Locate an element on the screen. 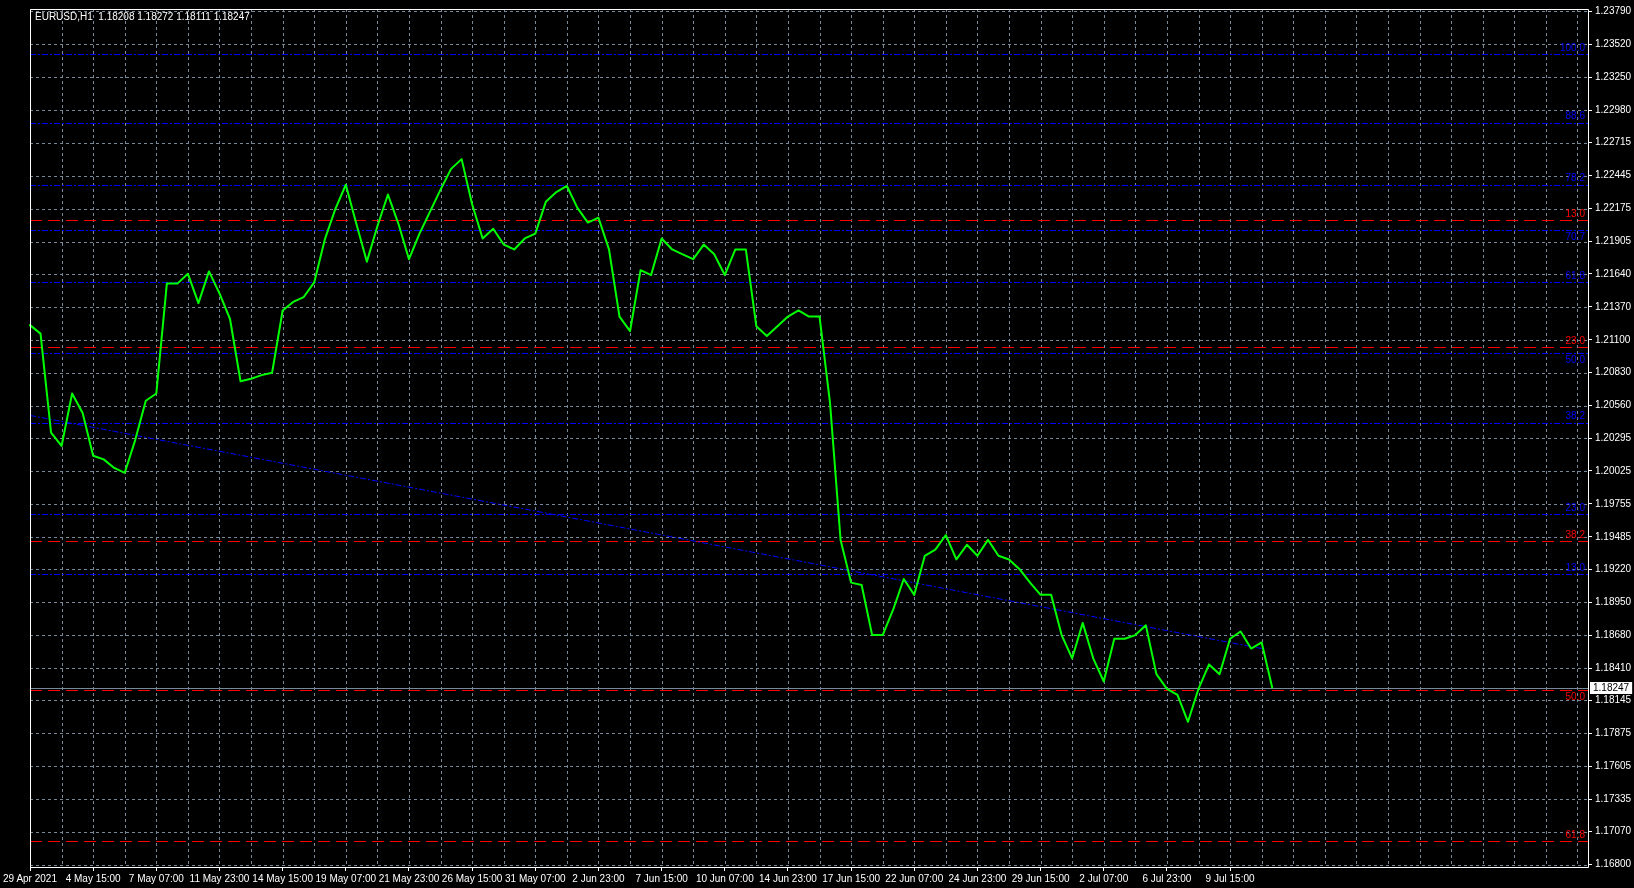 Image resolution: width=1634 pixels, height=888 pixels. y-tick-label: 1.21905 is located at coordinates (1613, 241).